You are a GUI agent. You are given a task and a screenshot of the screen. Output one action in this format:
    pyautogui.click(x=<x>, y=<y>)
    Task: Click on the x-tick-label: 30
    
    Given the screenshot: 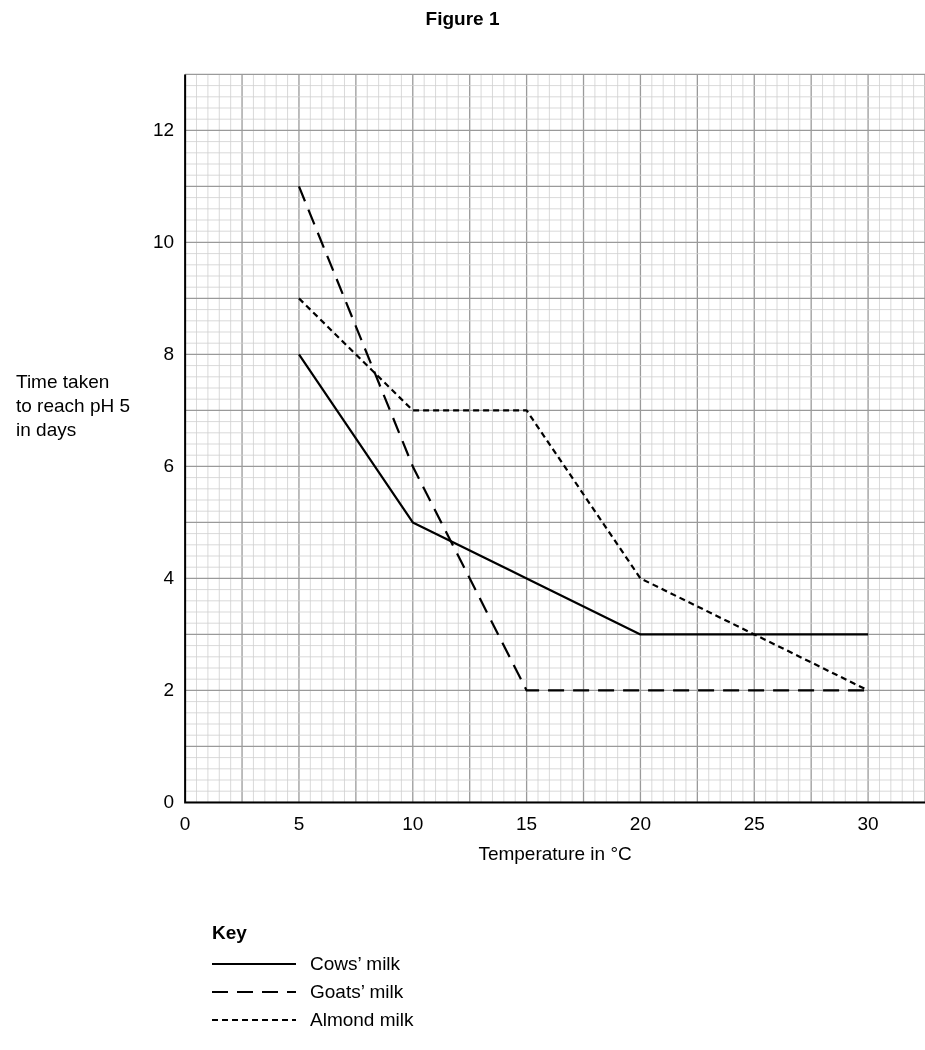 What is the action you would take?
    pyautogui.click(x=868, y=824)
    